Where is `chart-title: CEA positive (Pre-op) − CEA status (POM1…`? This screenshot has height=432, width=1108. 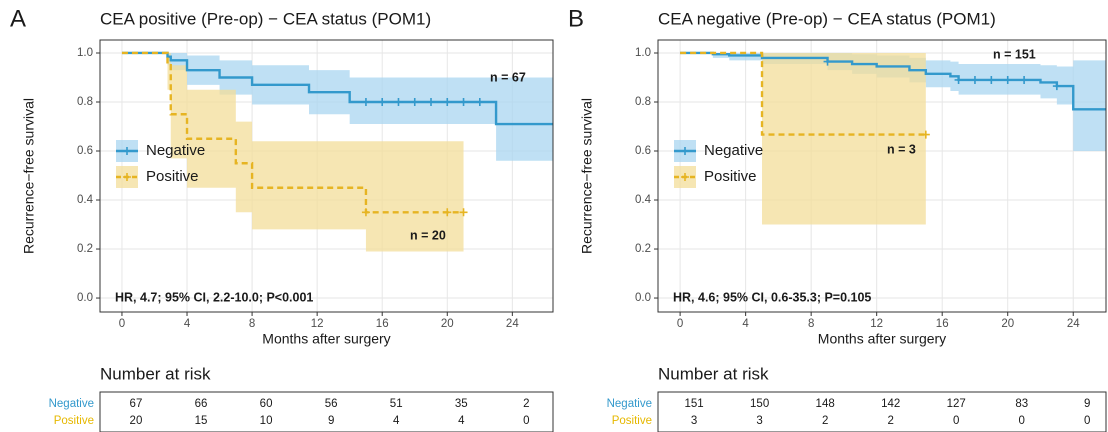
chart-title: CEA positive (Pre-op) − CEA status (POM1… is located at coordinates (265, 18).